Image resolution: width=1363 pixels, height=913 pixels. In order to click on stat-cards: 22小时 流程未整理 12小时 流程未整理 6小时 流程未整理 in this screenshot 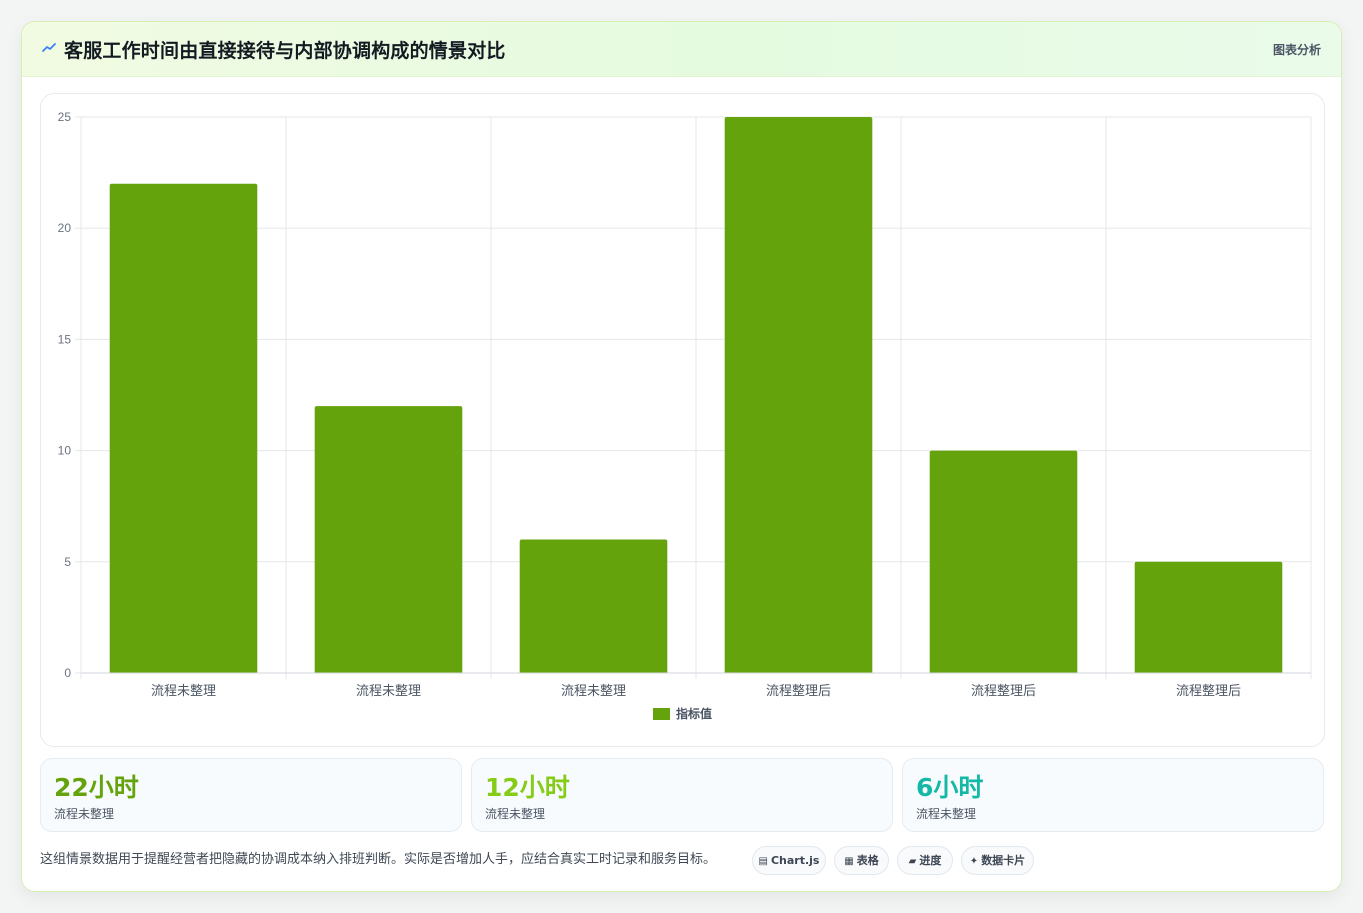, I will do `click(682, 795)`.